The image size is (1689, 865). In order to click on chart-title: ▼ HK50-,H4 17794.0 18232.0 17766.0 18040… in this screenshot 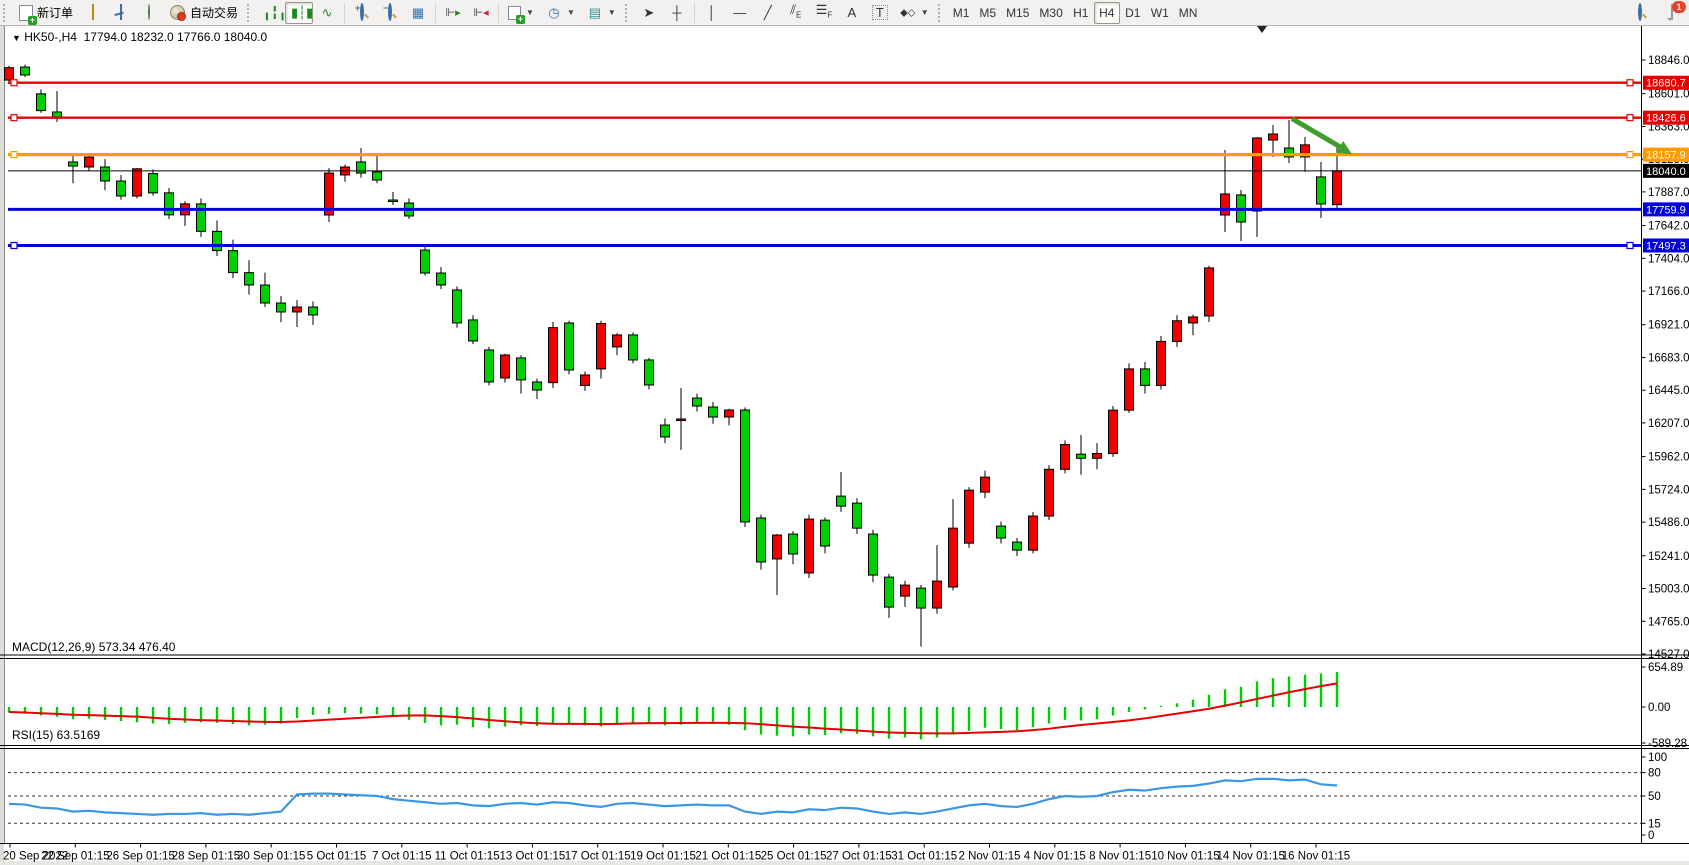, I will do `click(139, 37)`.